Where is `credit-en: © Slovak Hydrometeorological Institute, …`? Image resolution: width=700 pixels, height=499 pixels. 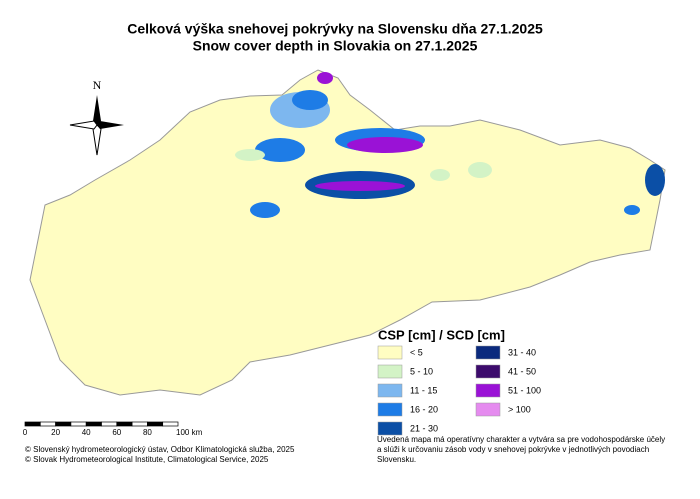
credit-en: © Slovak Hydrometeorological Institute, … is located at coordinates (147, 459).